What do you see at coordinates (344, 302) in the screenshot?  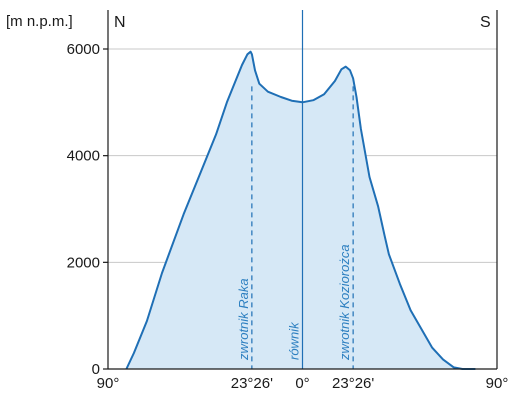 I see `reference-label-2: zwrotnik Koziorożca` at bounding box center [344, 302].